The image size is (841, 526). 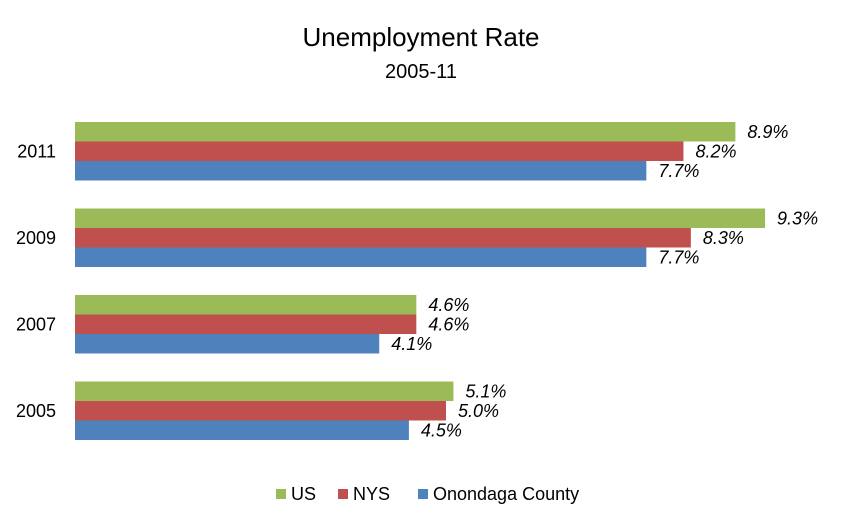 I want to click on data-label-nys-2005: 5.0%, so click(x=478, y=411).